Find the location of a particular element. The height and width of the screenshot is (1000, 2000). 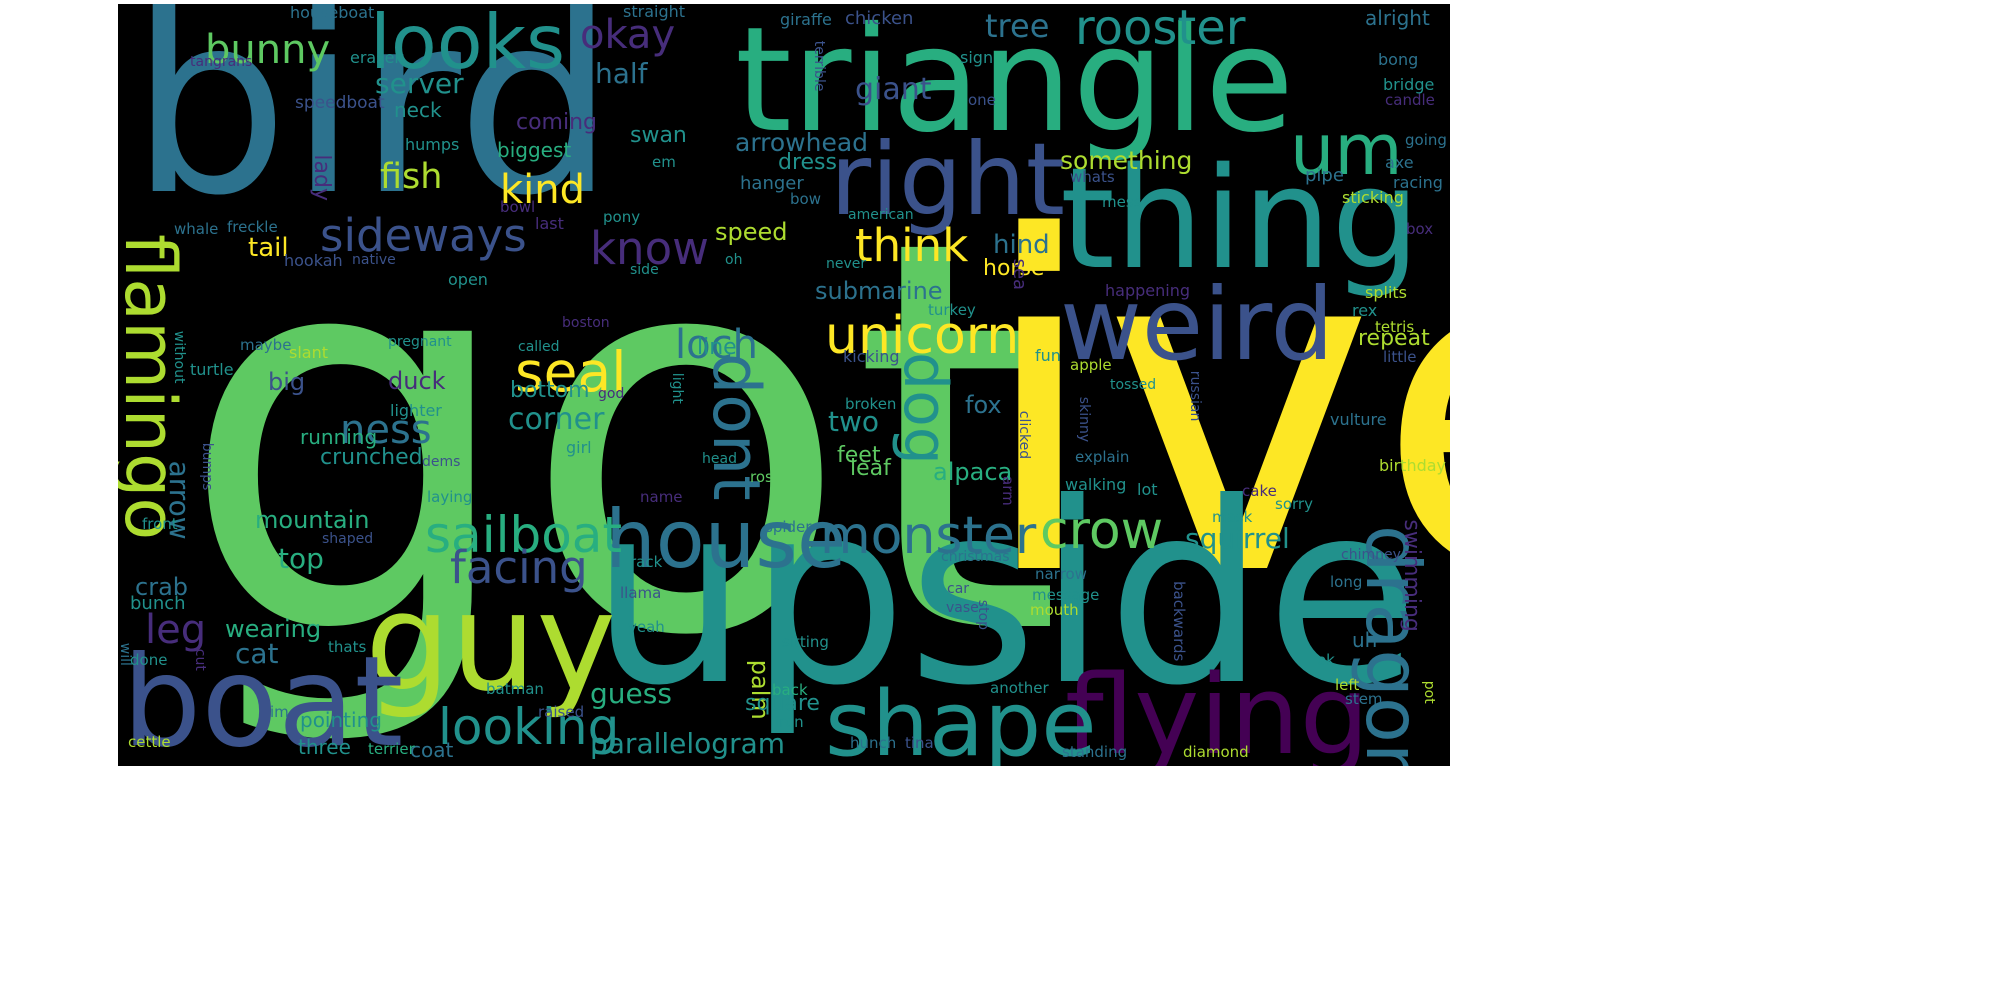

word-lot: lot is located at coordinates (1147, 489).